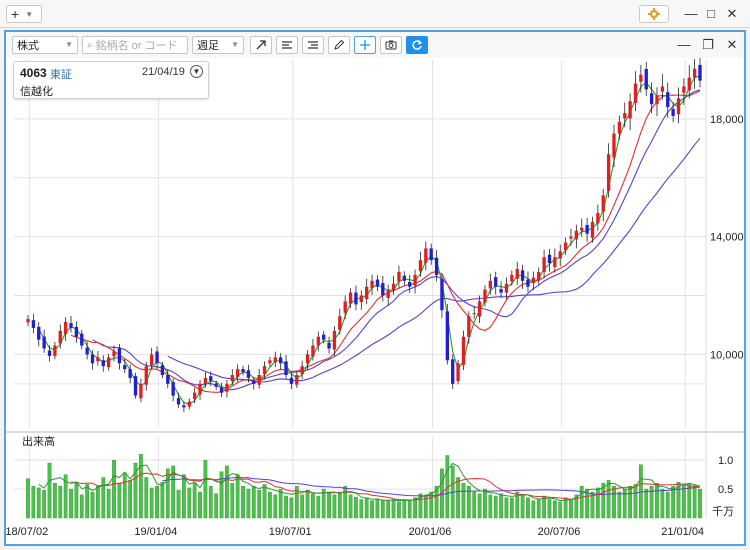 This screenshot has height=550, width=750. Describe the element at coordinates (727, 238) in the screenshot. I see `price-tick-label: 14,000` at that location.